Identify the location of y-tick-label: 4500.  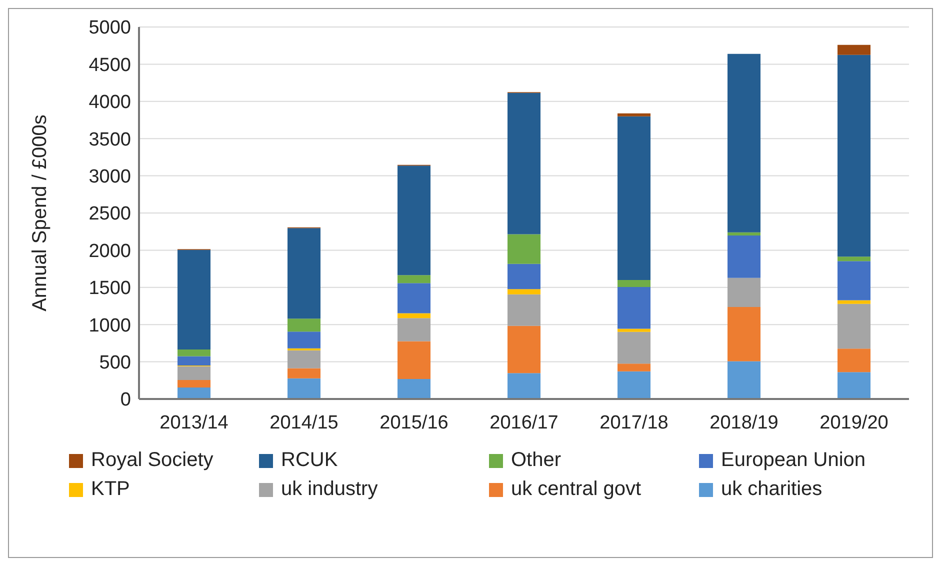
(109, 65).